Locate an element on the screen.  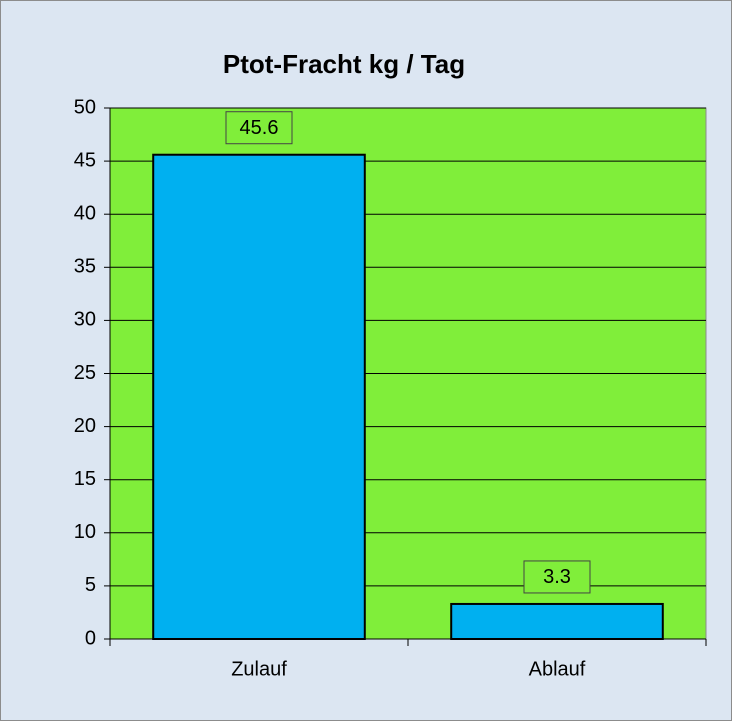
y-tick-label: 0 is located at coordinates (90, 638).